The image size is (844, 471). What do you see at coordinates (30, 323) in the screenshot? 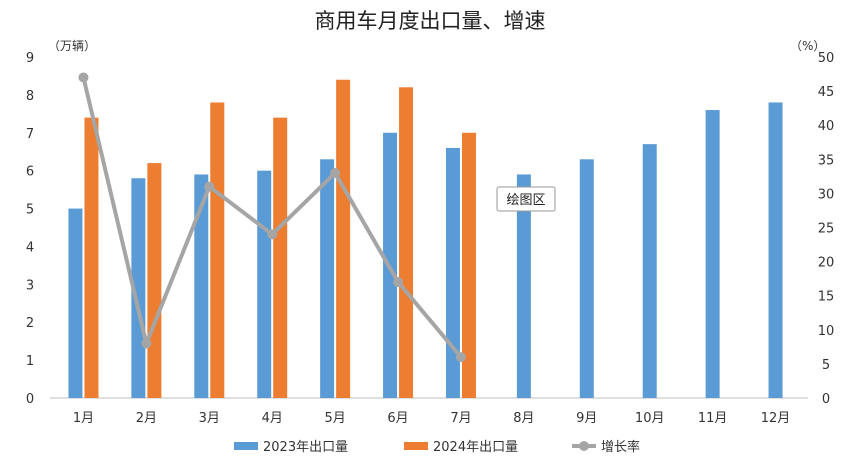
I see `y-left-tick-label: 2` at bounding box center [30, 323].